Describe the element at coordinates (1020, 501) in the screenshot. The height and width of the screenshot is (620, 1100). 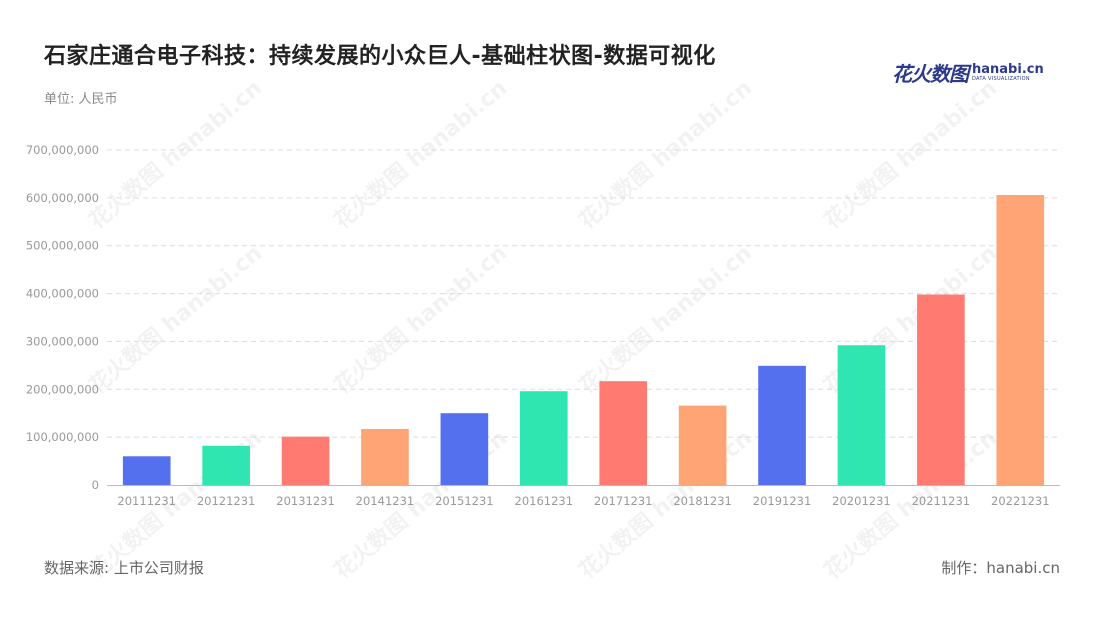
I see `x-tick-label: 20221231` at that location.